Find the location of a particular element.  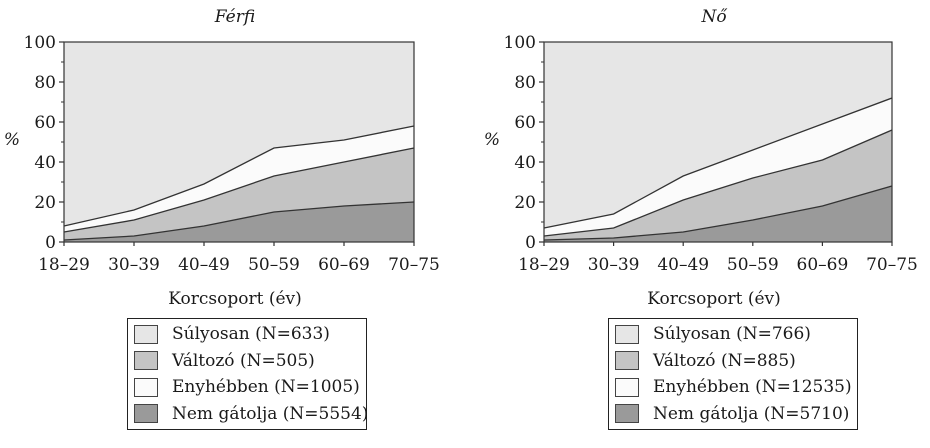

legend-label-sulyosan: Súlyosan (N=633) is located at coordinates (251, 334).